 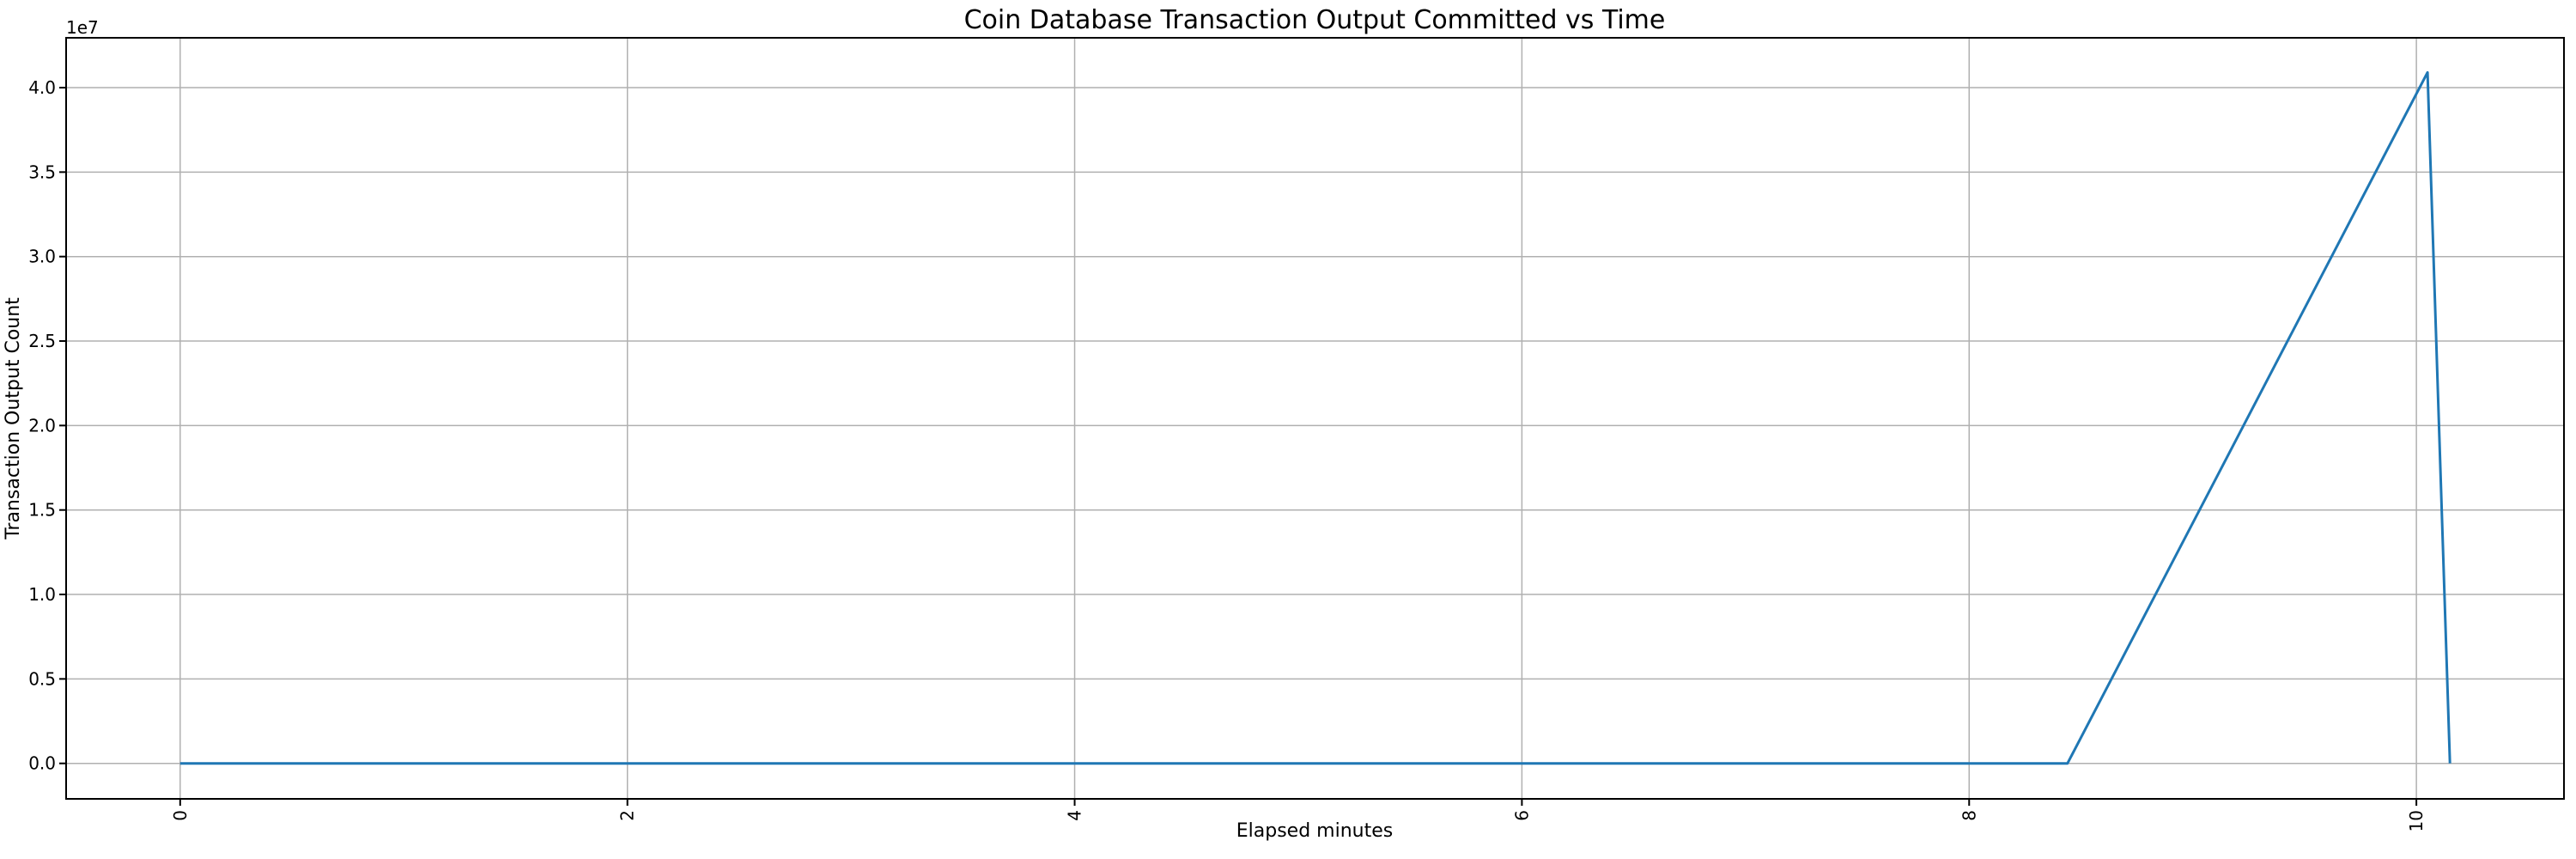 What do you see at coordinates (1969, 816) in the screenshot?
I see `x-tick-label: 8` at bounding box center [1969, 816].